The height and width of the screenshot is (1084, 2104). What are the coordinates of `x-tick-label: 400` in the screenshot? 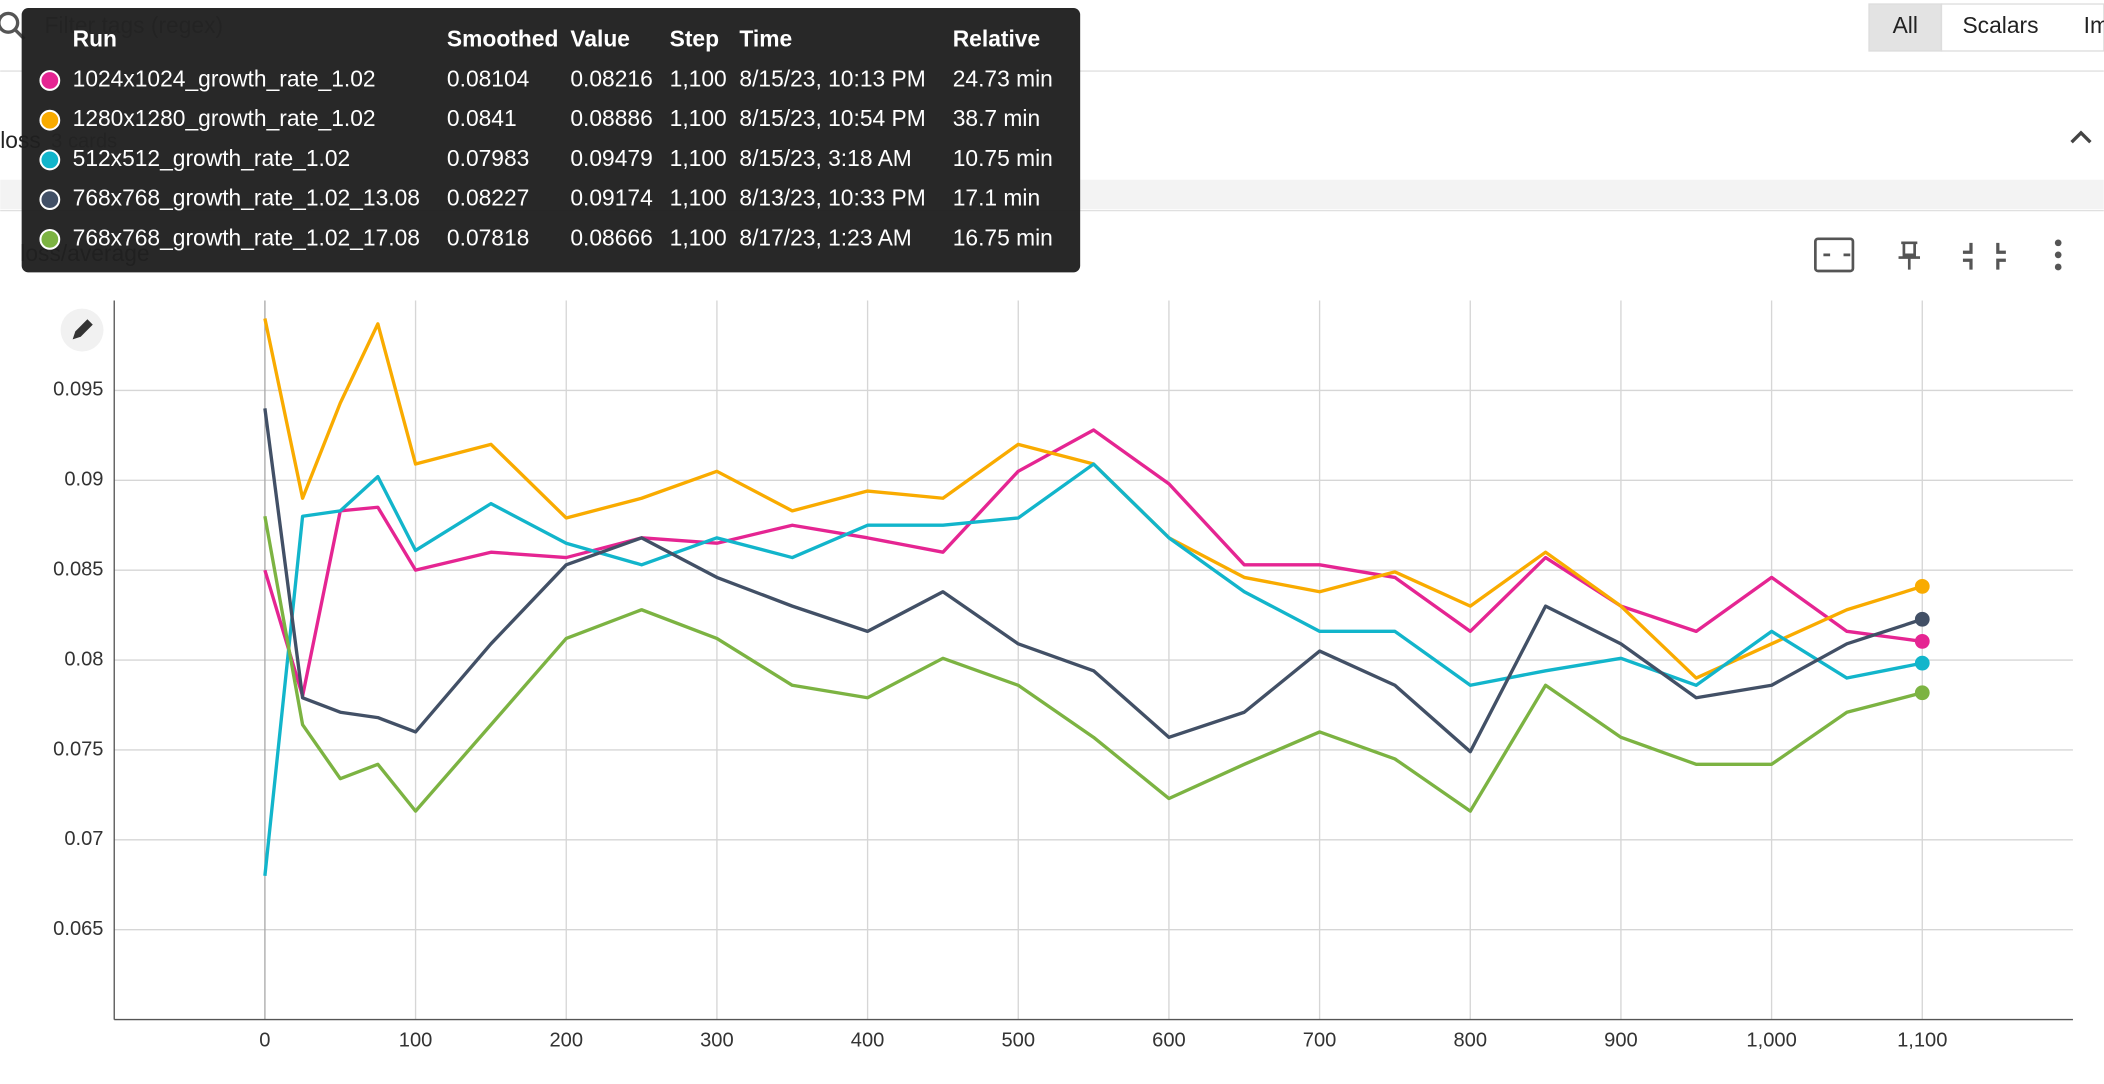 It's located at (868, 1040).